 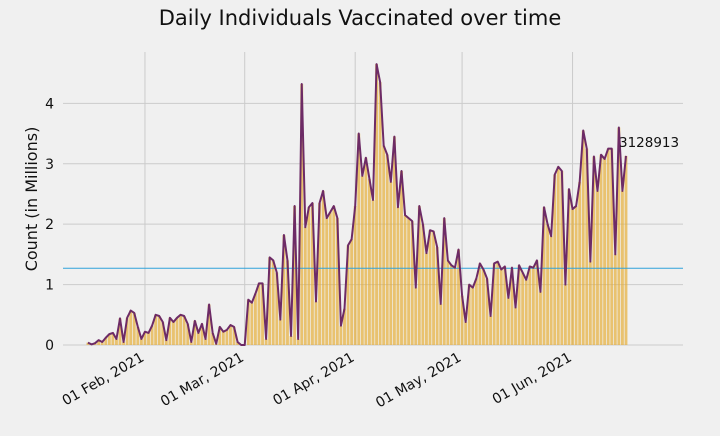 I want to click on y-tick-label: 2, so click(x=49, y=225).